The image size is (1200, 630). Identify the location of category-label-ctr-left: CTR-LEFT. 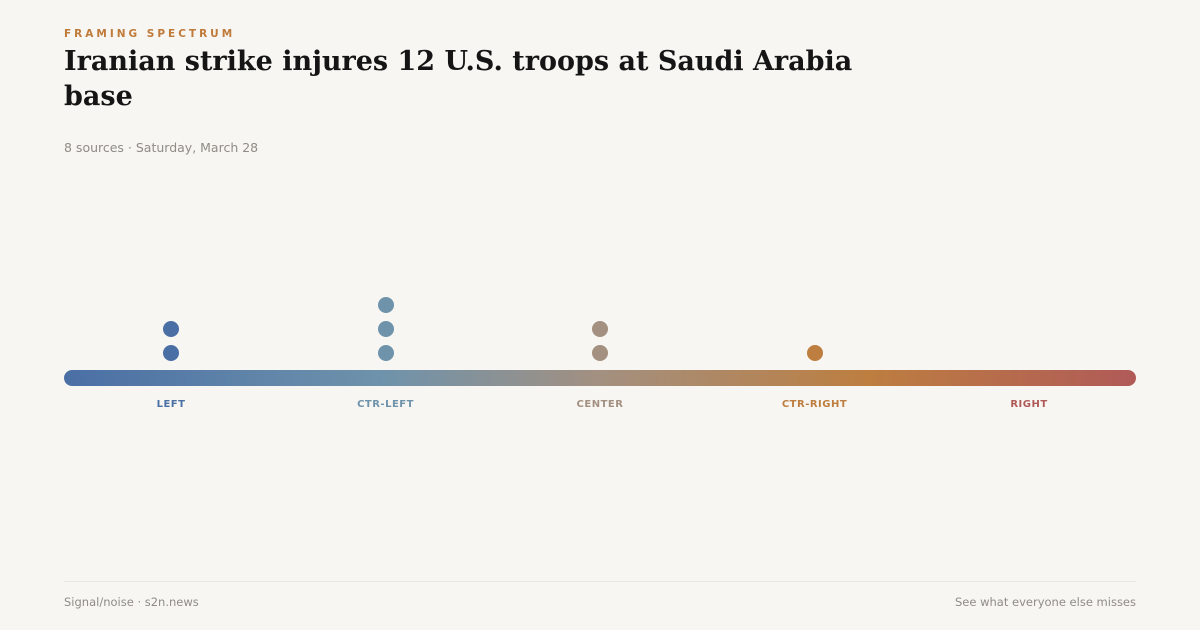
(385, 404).